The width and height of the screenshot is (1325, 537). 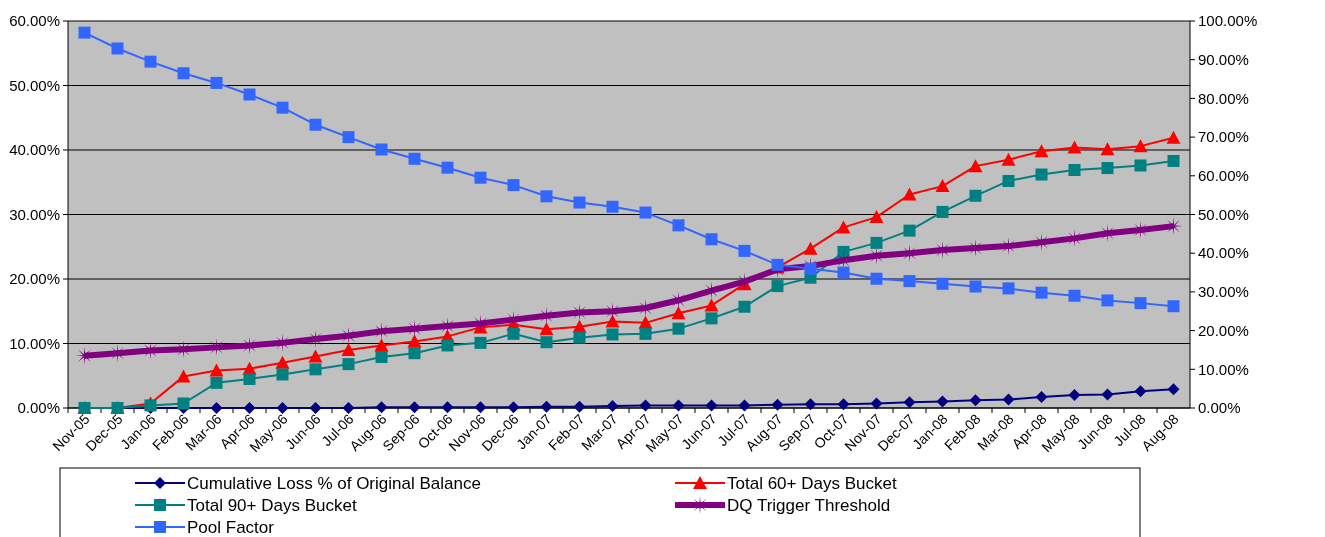 I want to click on y-tick-label: 0.00%, so click(x=38, y=408).